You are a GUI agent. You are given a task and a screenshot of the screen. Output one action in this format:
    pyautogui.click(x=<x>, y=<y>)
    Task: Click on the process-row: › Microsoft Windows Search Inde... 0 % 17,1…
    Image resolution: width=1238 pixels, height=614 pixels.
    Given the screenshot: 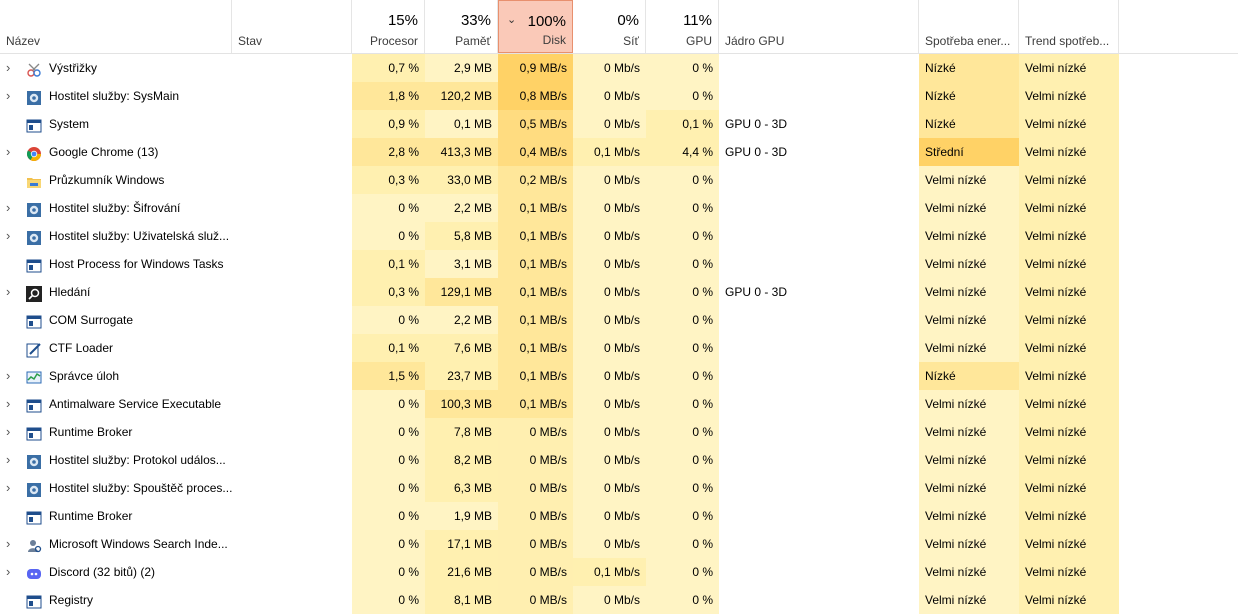 What is the action you would take?
    pyautogui.click(x=619, y=544)
    